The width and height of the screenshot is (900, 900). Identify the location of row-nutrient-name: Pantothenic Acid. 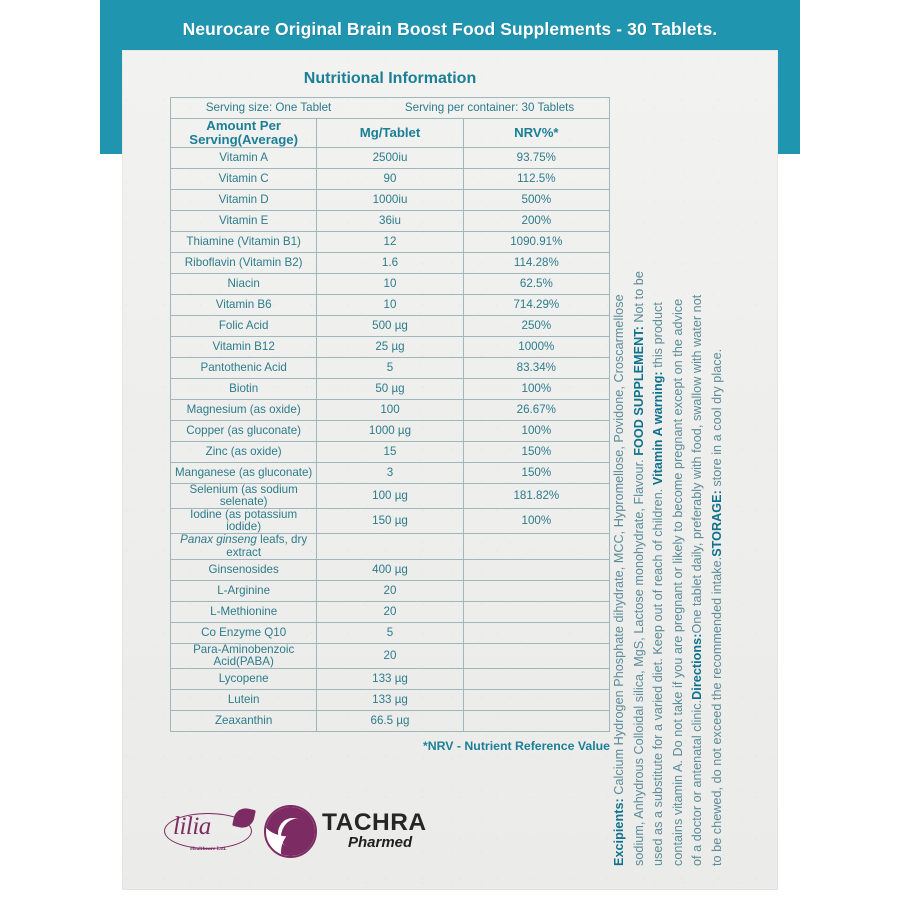
(243, 367).